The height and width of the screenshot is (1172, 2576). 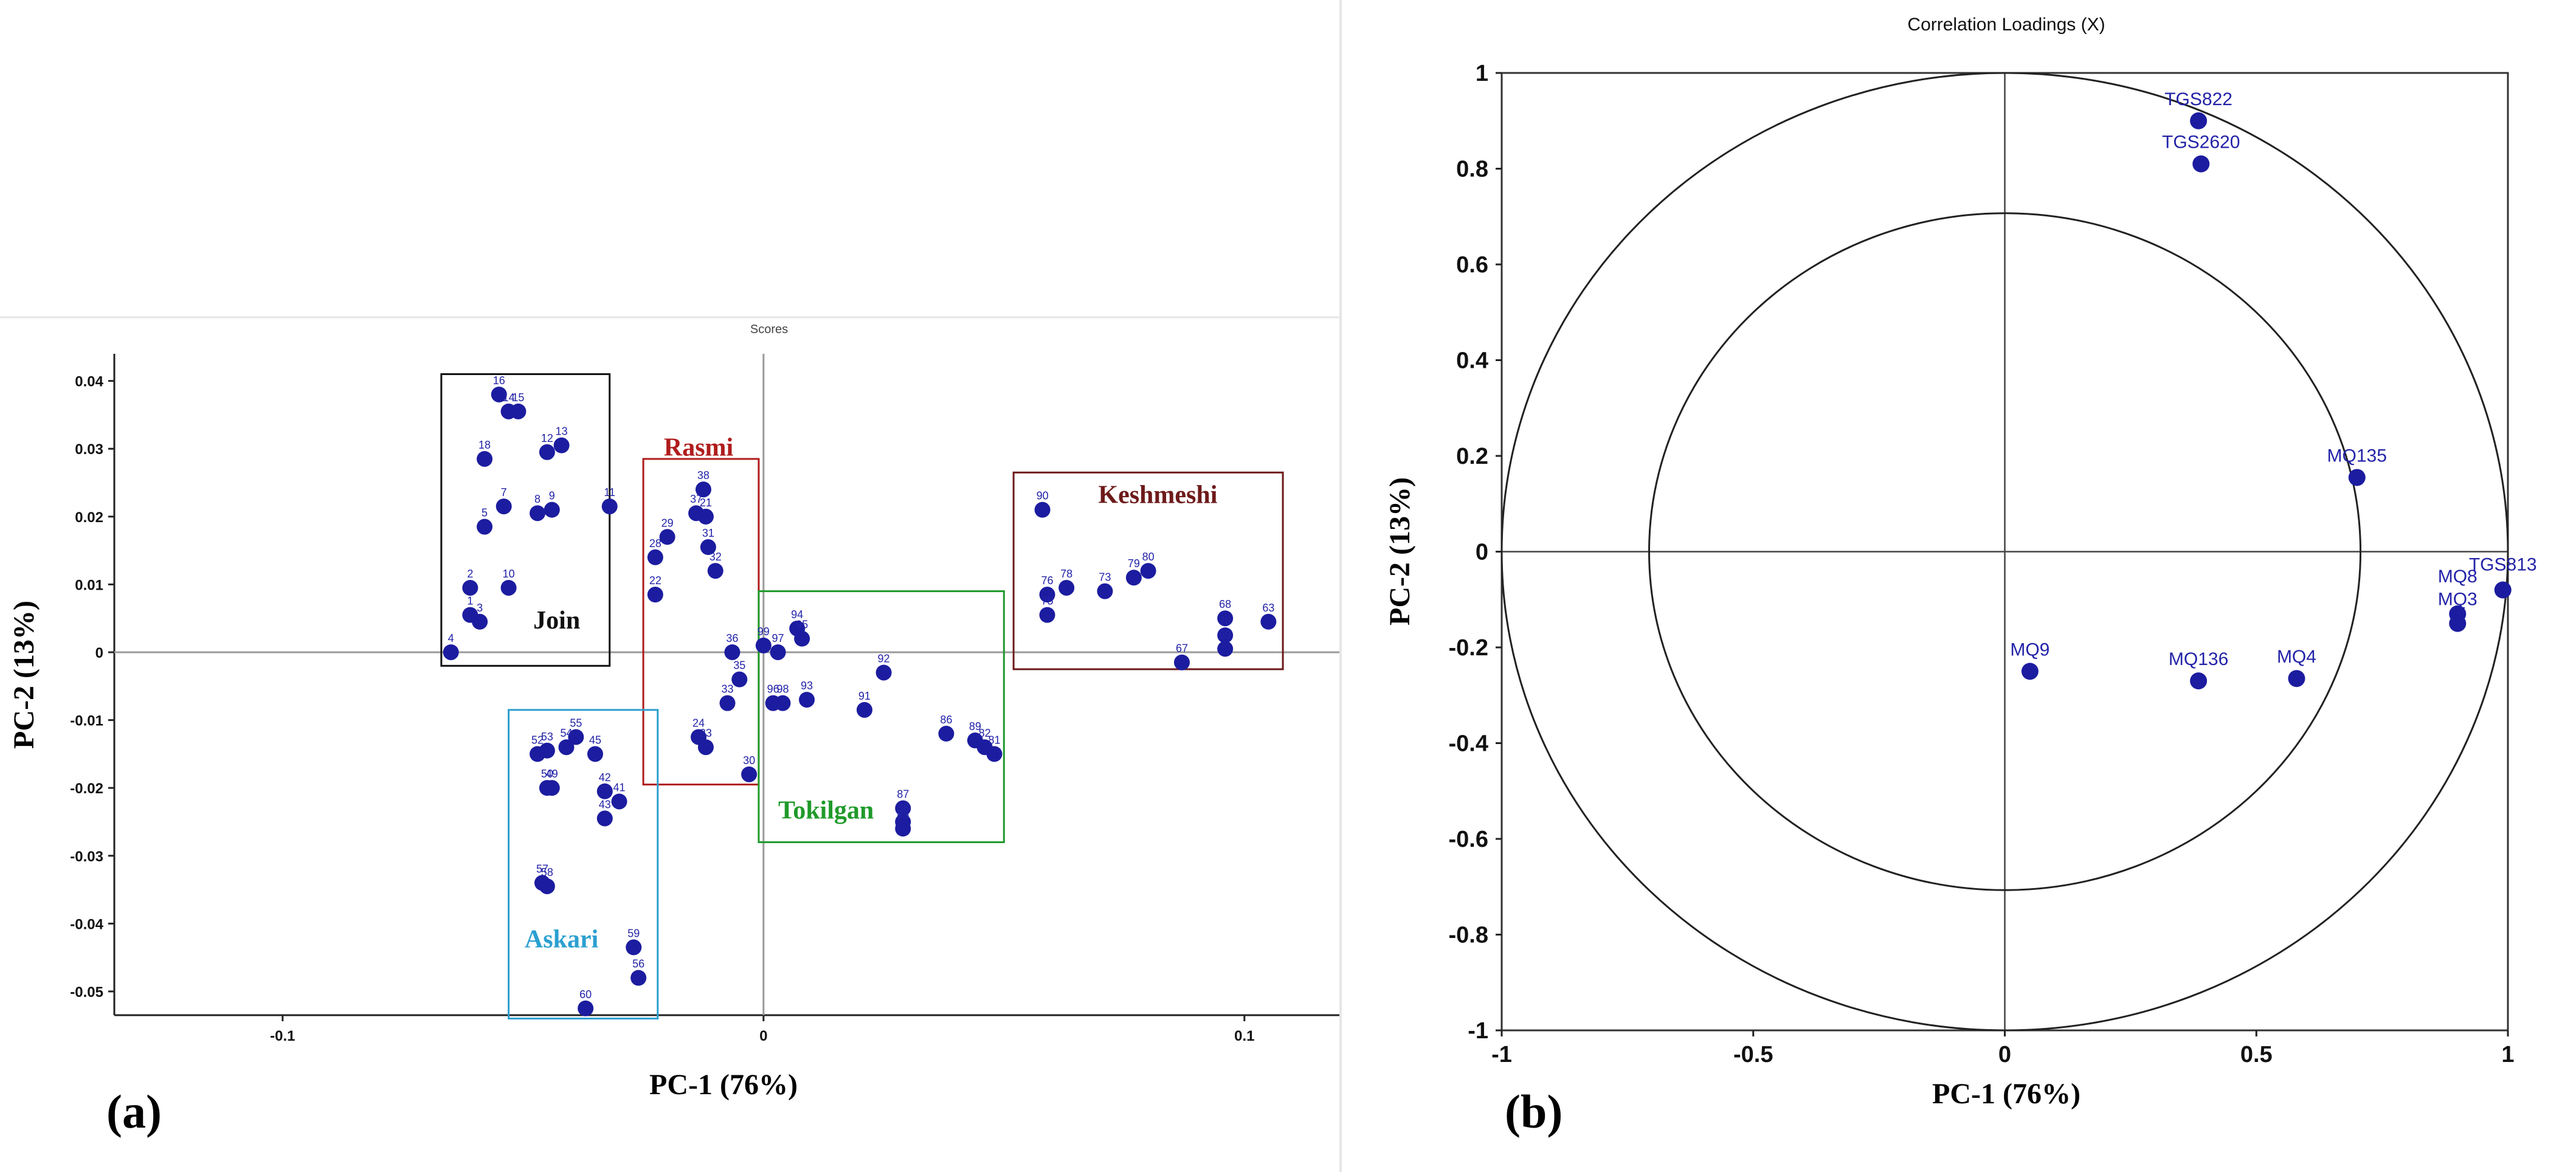 I want to click on score-point-label: 15, so click(x=518, y=397).